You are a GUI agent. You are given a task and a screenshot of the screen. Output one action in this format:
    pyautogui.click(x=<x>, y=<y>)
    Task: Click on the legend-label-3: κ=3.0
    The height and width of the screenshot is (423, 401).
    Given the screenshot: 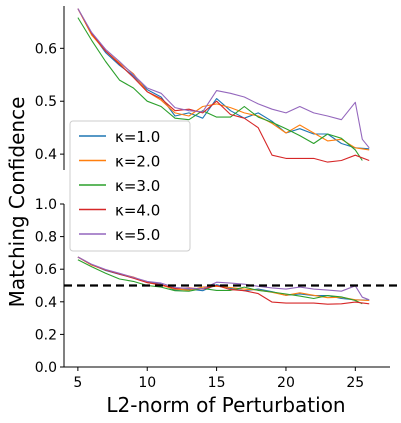 What is the action you would take?
    pyautogui.click(x=137, y=186)
    